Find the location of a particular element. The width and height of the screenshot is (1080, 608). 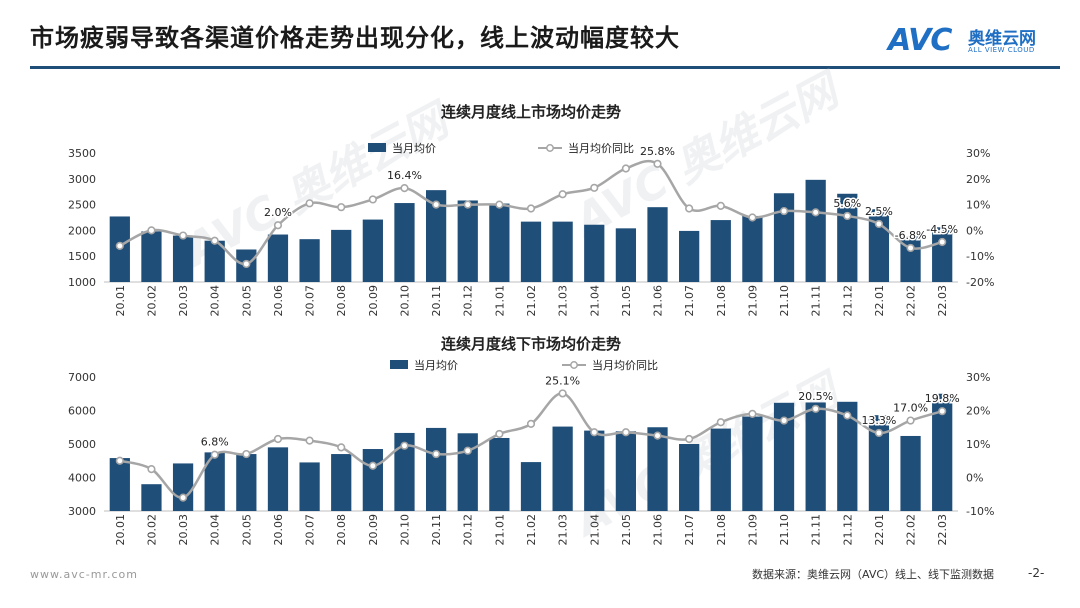

x-tick-label: 20.04 is located at coordinates (215, 301).